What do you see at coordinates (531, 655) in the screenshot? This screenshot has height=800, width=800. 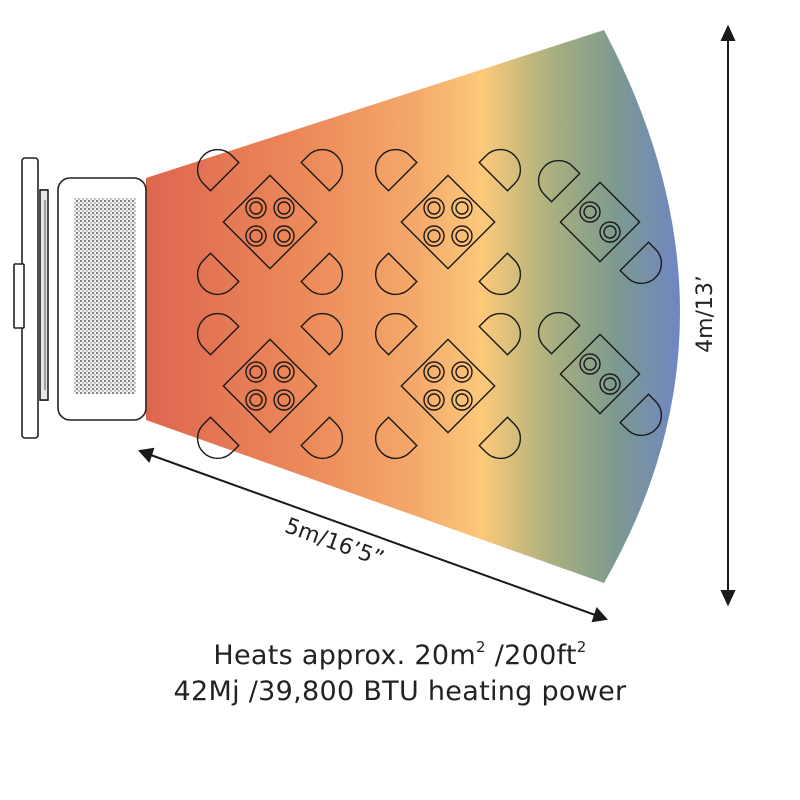 I see `coverage-area-imperial: /200ft` at bounding box center [531, 655].